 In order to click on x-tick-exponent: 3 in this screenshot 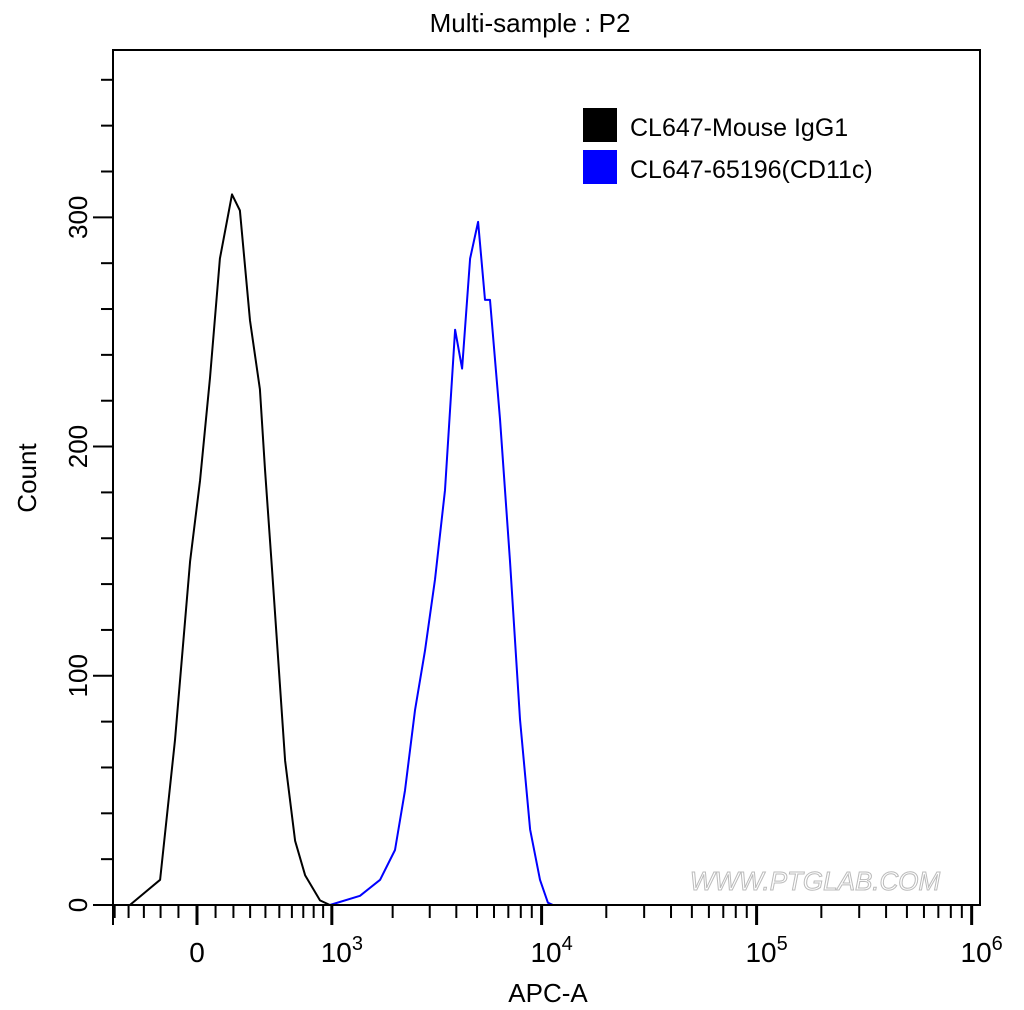, I will do `click(357, 944)`.